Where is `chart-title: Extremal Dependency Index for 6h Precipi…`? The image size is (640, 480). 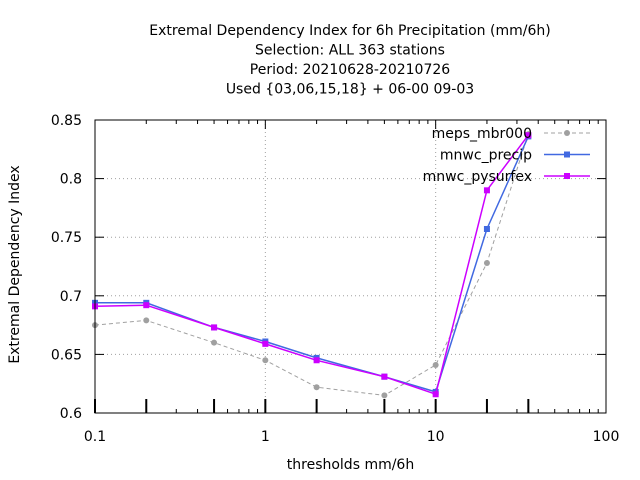 chart-title: Extremal Dependency Index for 6h Precipi… is located at coordinates (349, 60).